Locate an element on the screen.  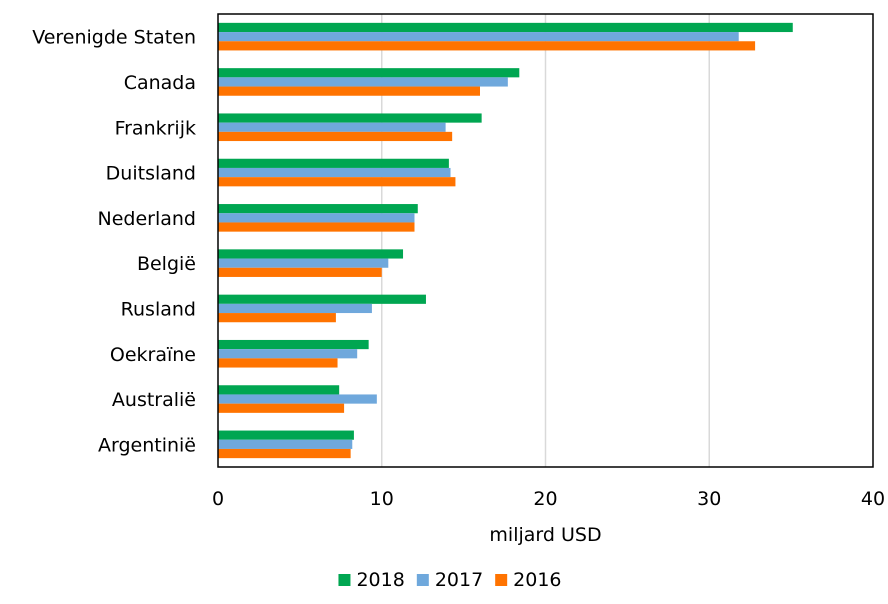
legend-swatch-2016 is located at coordinates (501, 580).